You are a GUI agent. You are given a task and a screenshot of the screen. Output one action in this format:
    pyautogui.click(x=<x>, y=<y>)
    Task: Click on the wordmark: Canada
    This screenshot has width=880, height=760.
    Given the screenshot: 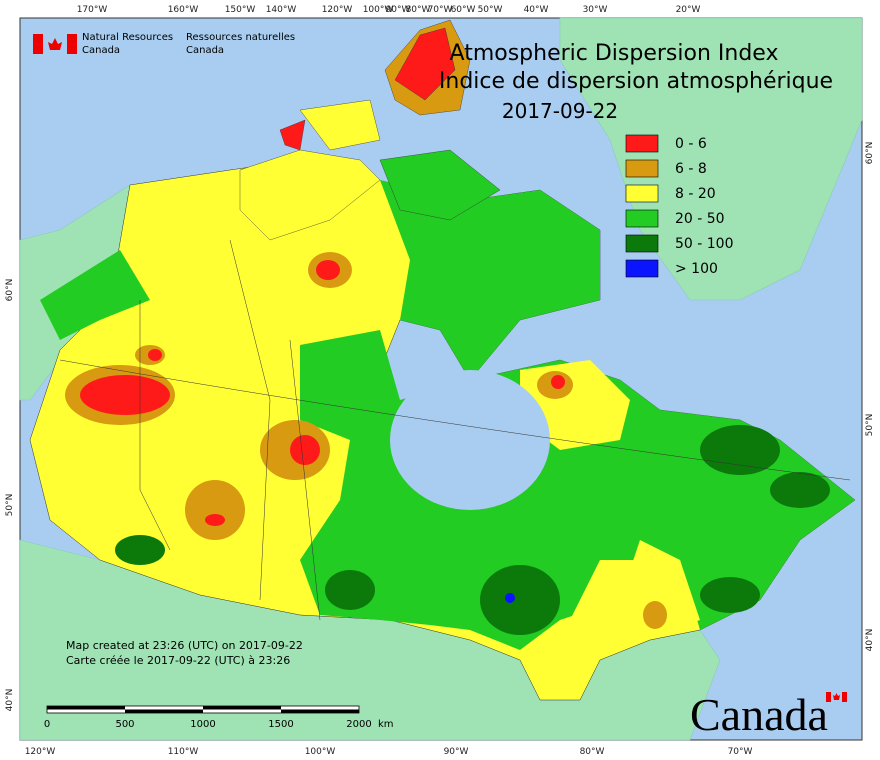 What is the action you would take?
    pyautogui.click(x=759, y=714)
    